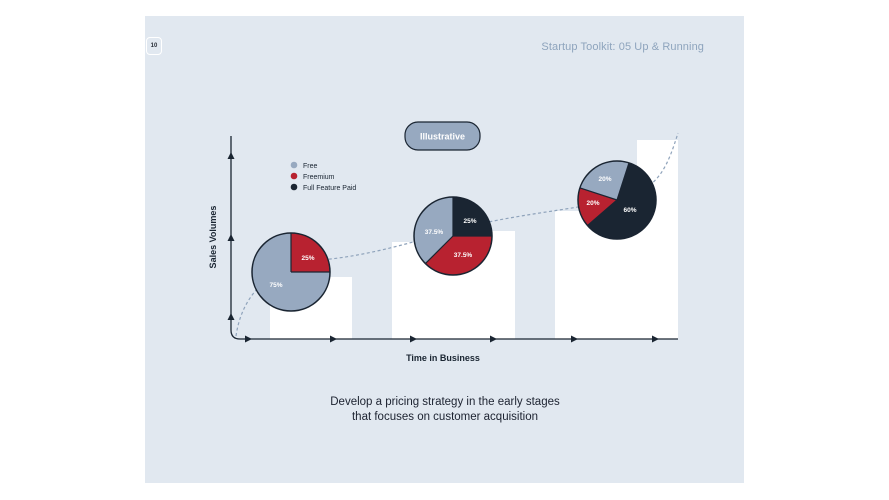 The height and width of the screenshot is (500, 889). I want to click on x-axis-label: Time in Business, so click(443, 358).